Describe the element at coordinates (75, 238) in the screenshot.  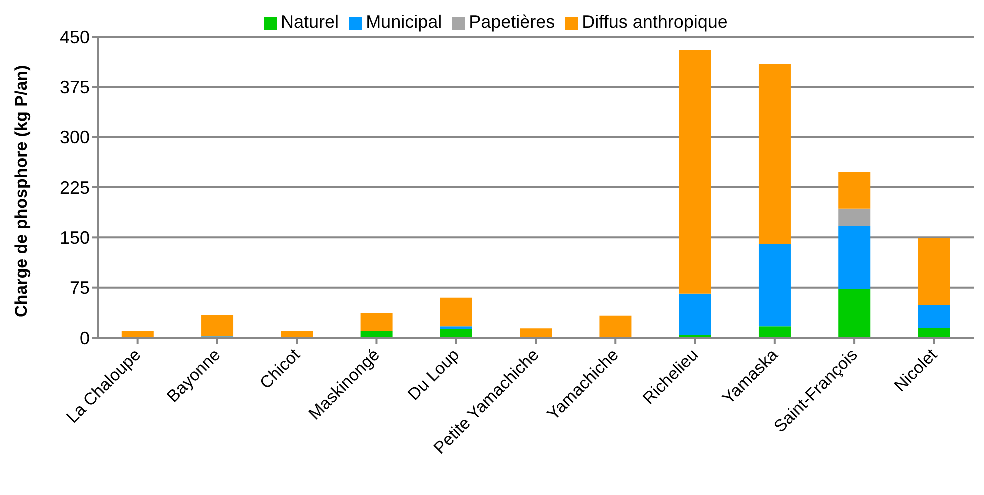
I see `y-tick-label: 150` at that location.